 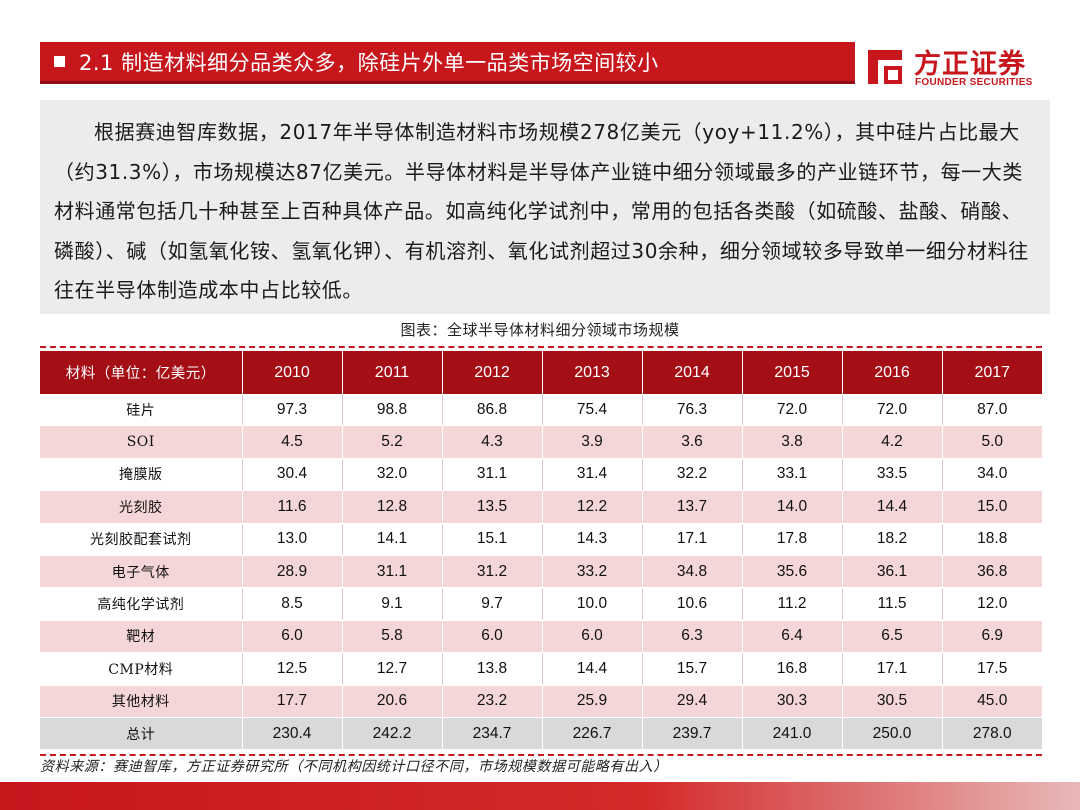 What do you see at coordinates (792, 475) in the screenshot?
I see `value-cell: 33.1` at bounding box center [792, 475].